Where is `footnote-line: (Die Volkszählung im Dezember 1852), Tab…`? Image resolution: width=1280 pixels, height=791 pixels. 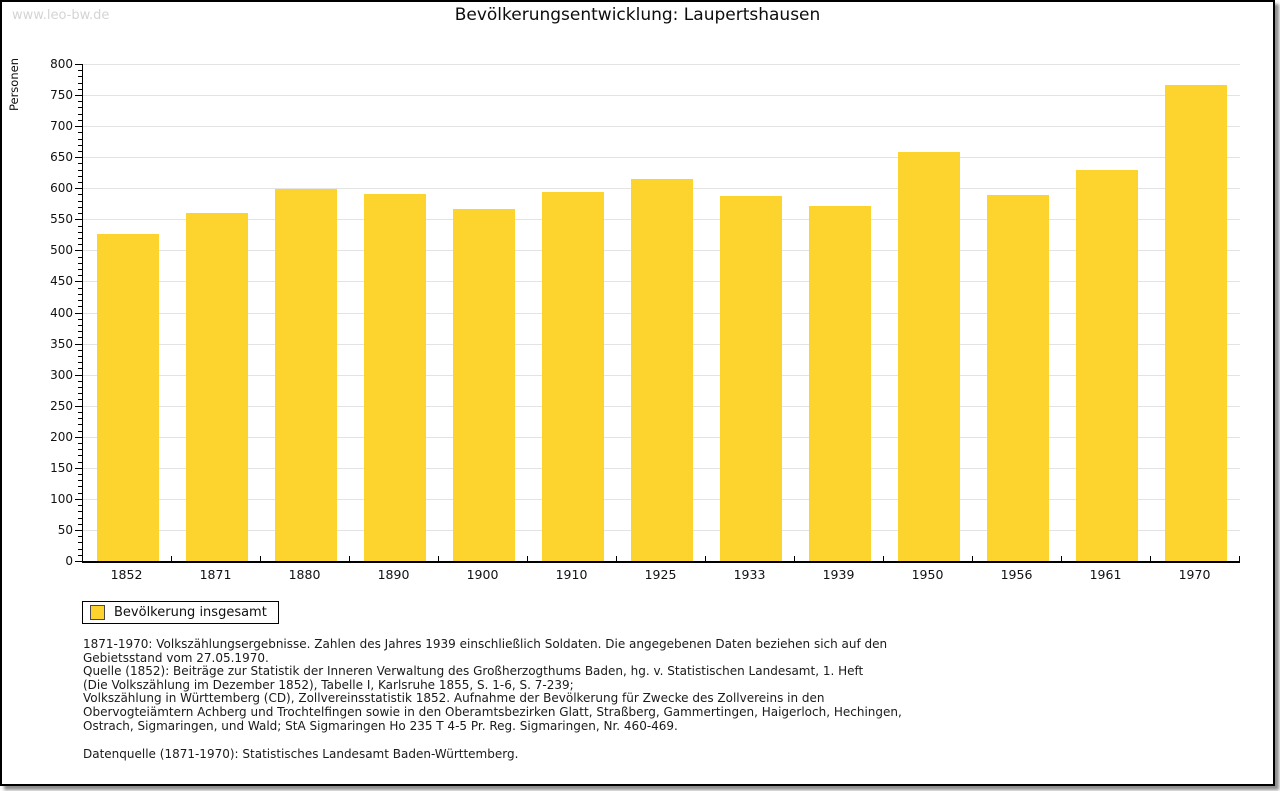 footnote-line: (Die Volkszählung im Dezember 1852), Tab… is located at coordinates (328, 684).